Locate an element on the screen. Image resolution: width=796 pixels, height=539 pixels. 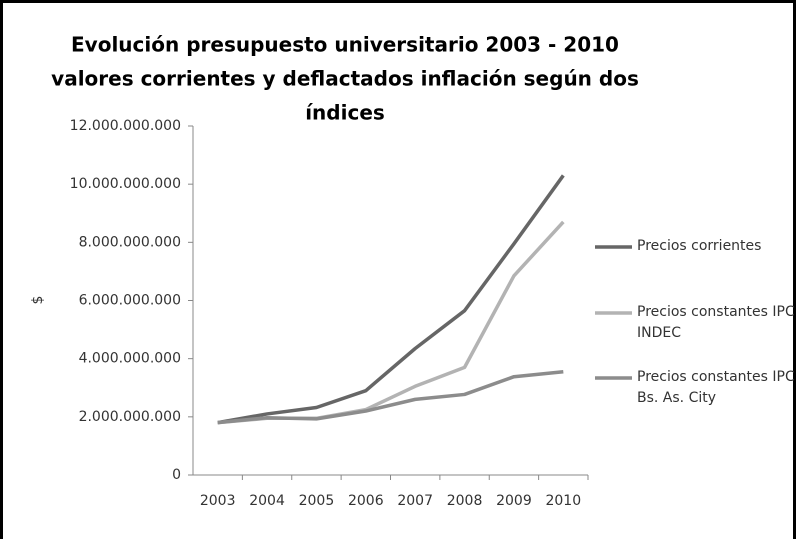
y-tick-label: 0 is located at coordinates (176, 475).